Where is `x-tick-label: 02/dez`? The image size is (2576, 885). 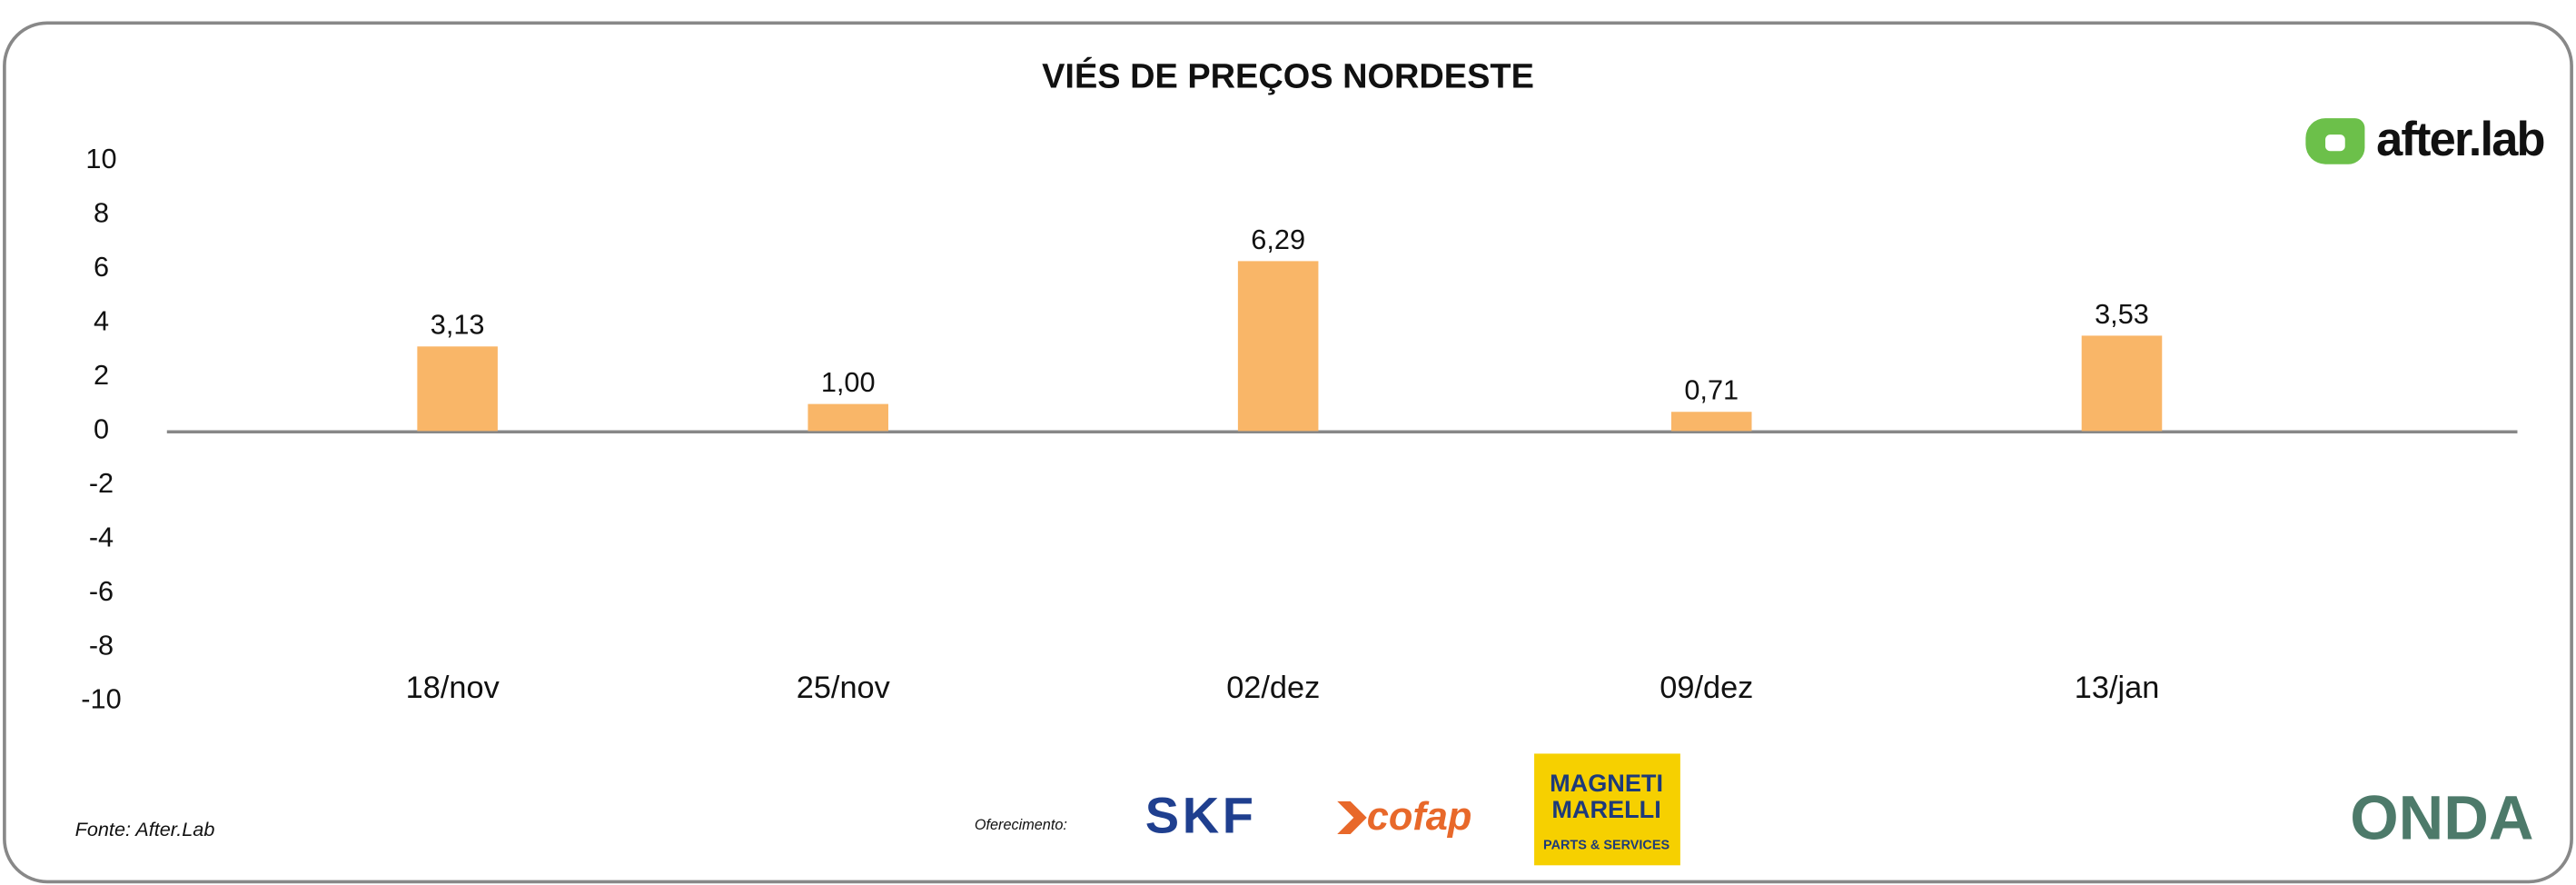 x-tick-label: 02/dez is located at coordinates (1273, 688).